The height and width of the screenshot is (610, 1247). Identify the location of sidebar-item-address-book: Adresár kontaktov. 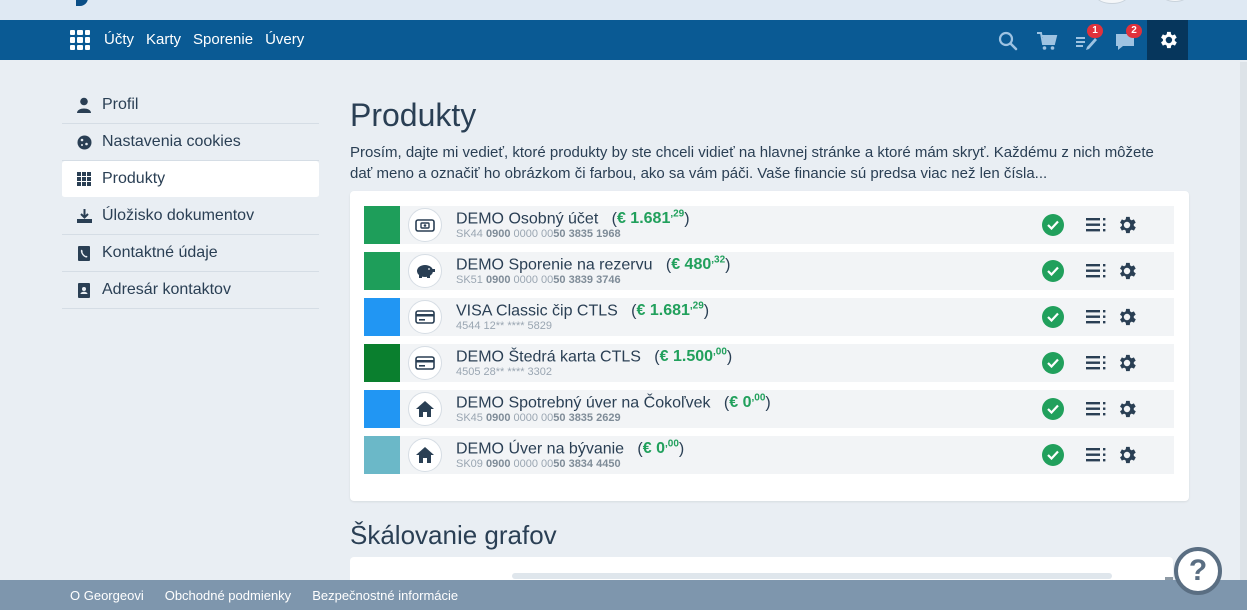
(190, 290).